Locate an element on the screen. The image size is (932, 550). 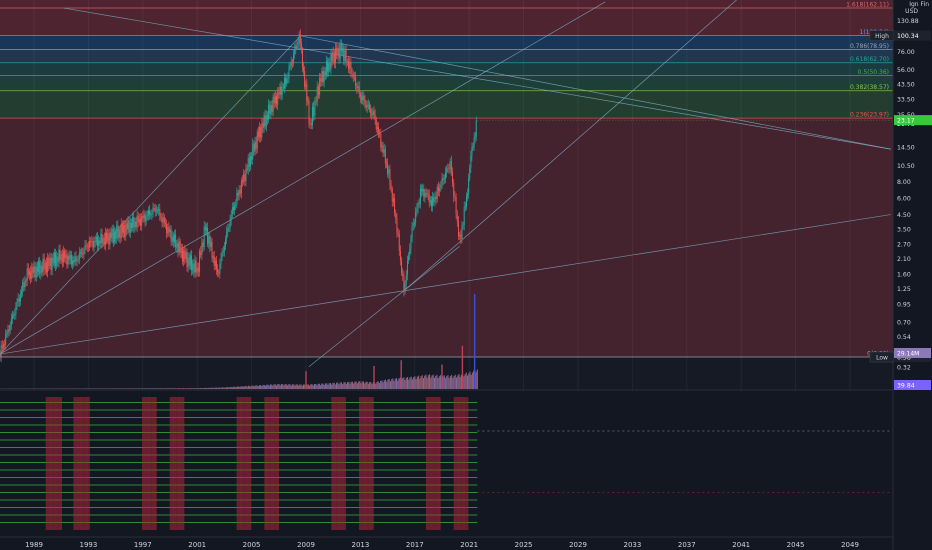
fib-zone is located at coordinates (446, 83).